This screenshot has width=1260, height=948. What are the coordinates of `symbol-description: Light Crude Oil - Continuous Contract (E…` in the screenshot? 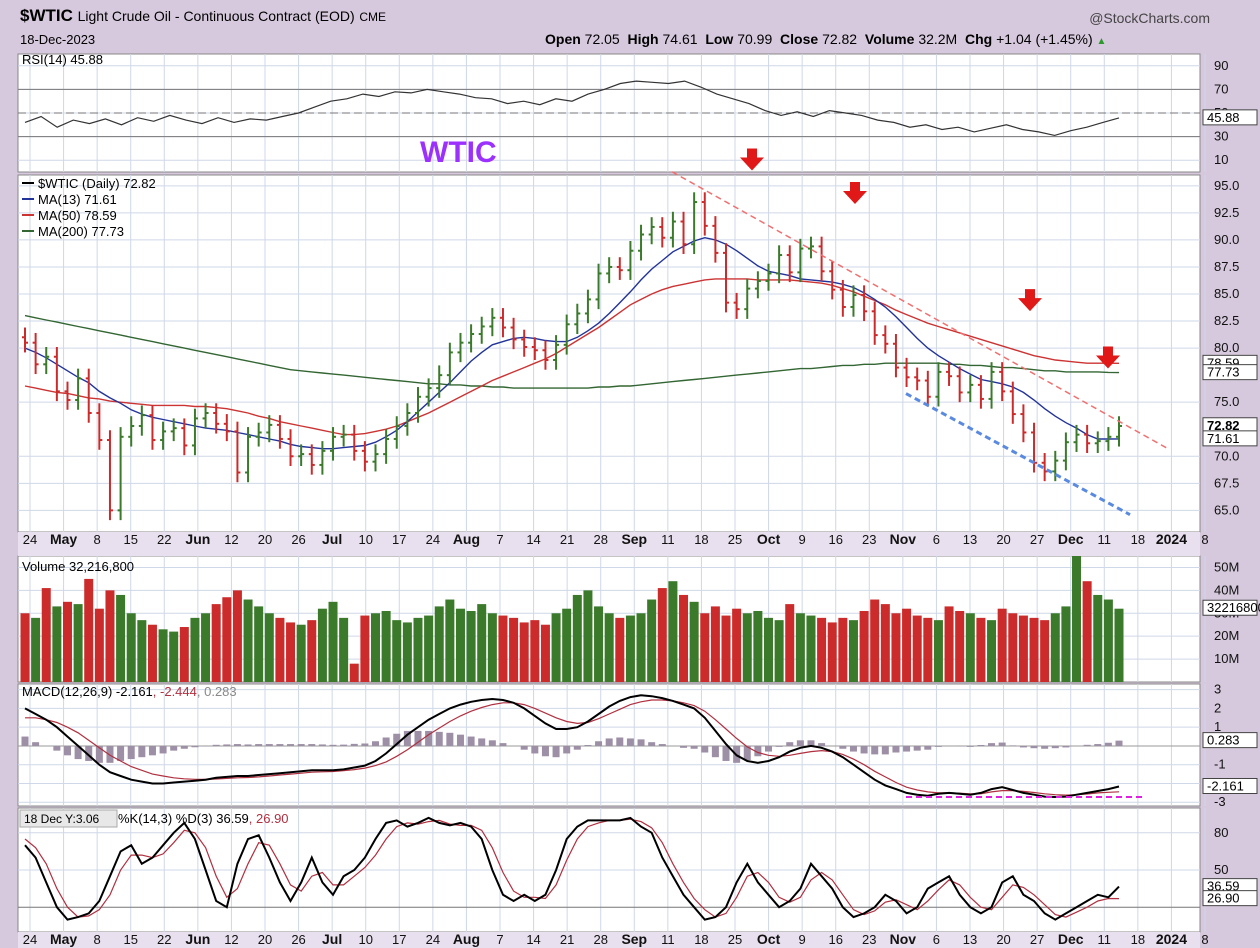 It's located at (216, 16).